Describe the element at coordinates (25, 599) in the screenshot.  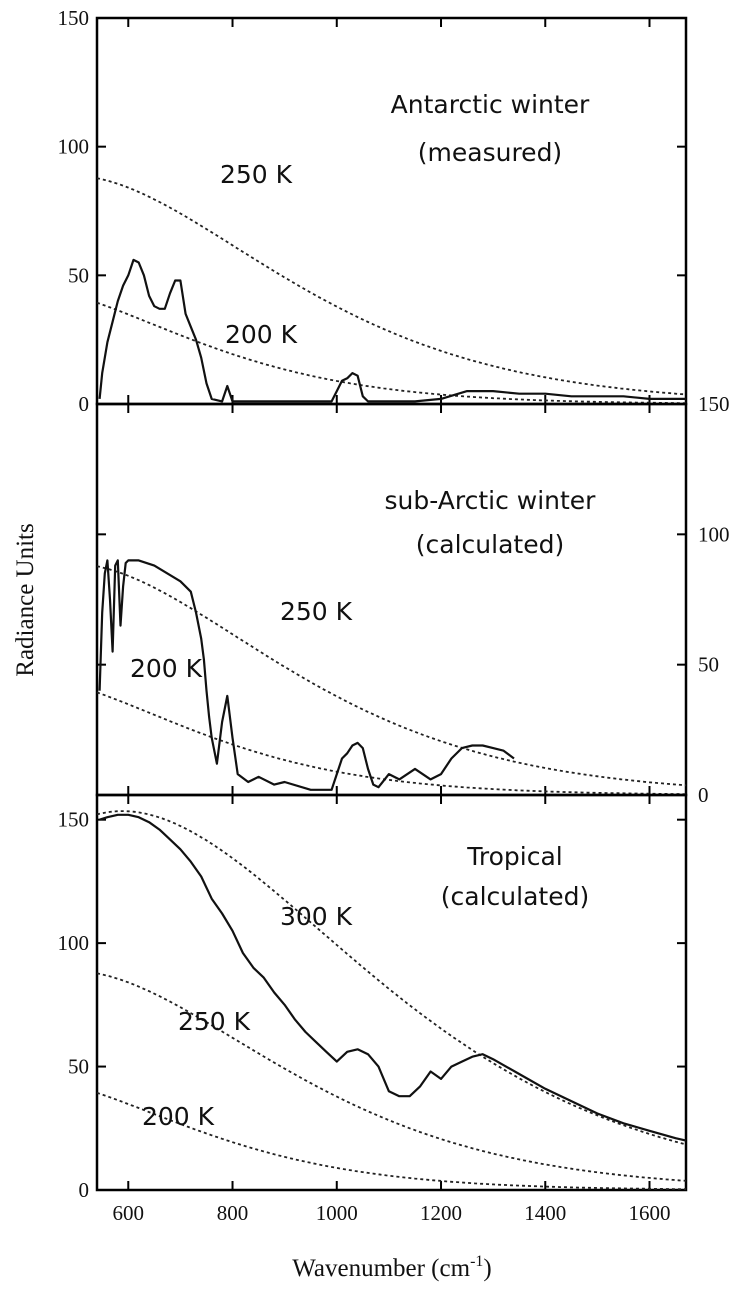
I see `y-axis-title: Radiance Units` at that location.